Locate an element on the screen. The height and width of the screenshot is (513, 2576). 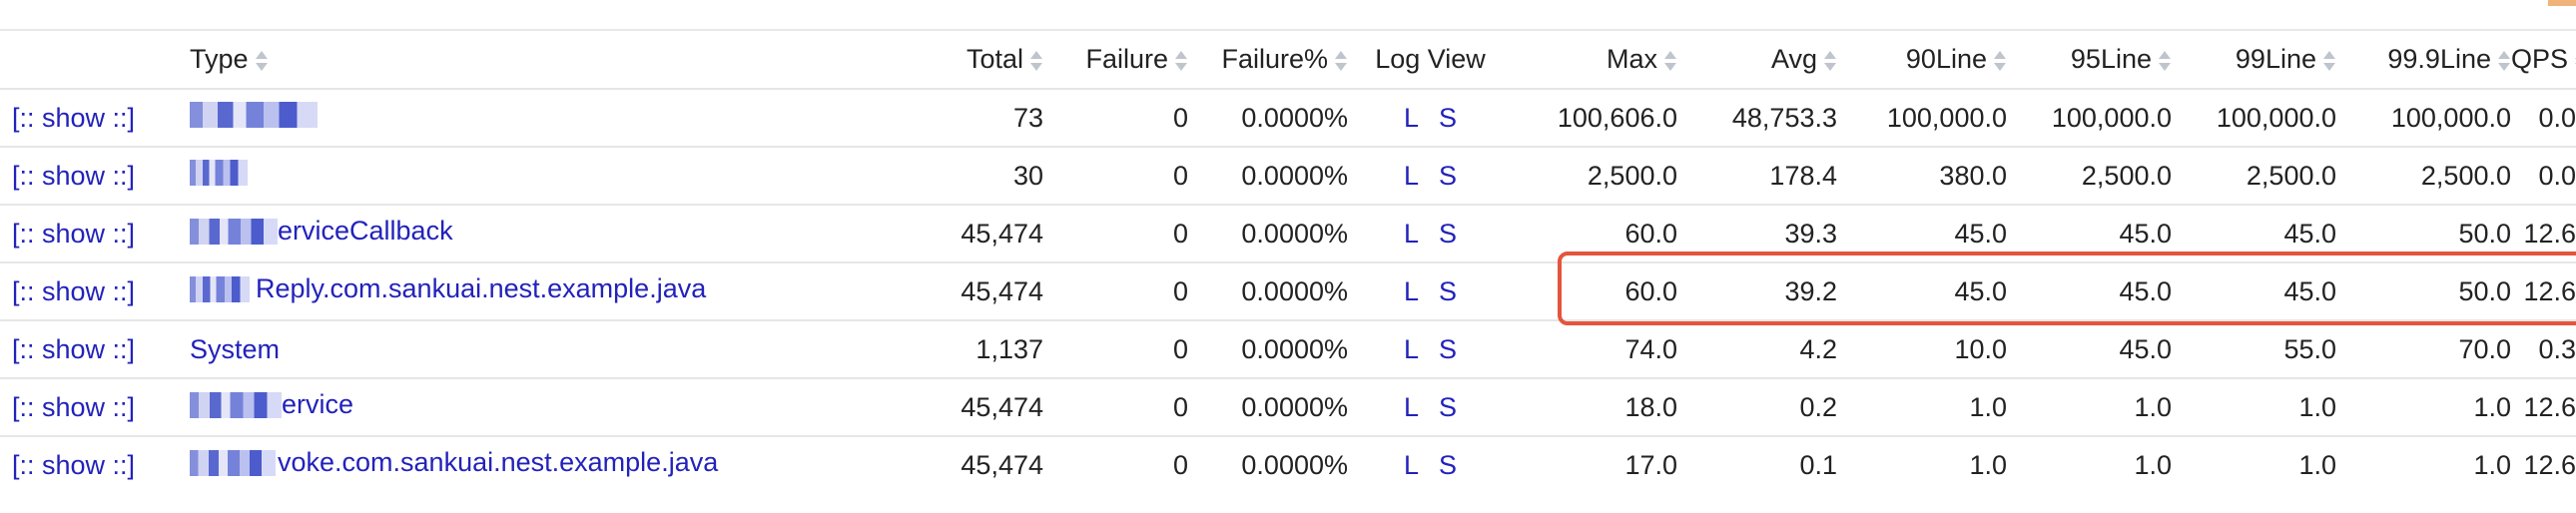
line95-cell: 2,500.0 is located at coordinates (2126, 176).